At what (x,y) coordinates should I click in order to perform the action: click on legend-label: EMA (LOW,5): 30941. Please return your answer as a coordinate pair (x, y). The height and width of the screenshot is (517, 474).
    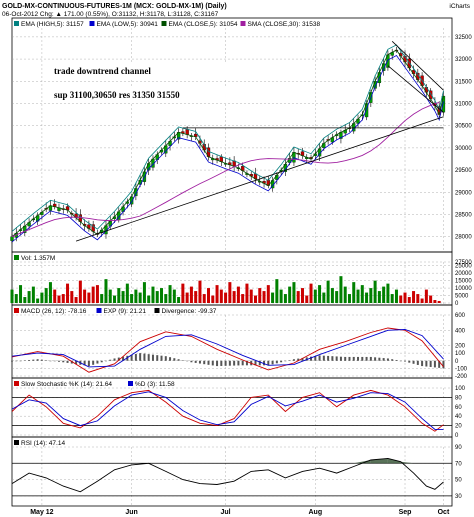
    Looking at the image, I should click on (128, 24).